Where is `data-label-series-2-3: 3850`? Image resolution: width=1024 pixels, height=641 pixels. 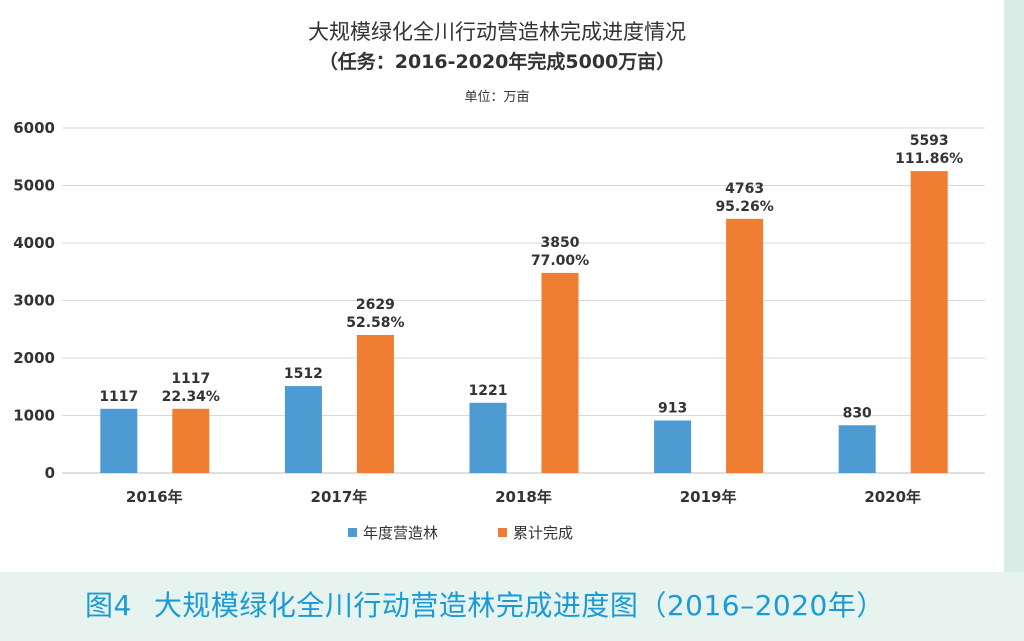
data-label-series-2-3: 3850 is located at coordinates (560, 243).